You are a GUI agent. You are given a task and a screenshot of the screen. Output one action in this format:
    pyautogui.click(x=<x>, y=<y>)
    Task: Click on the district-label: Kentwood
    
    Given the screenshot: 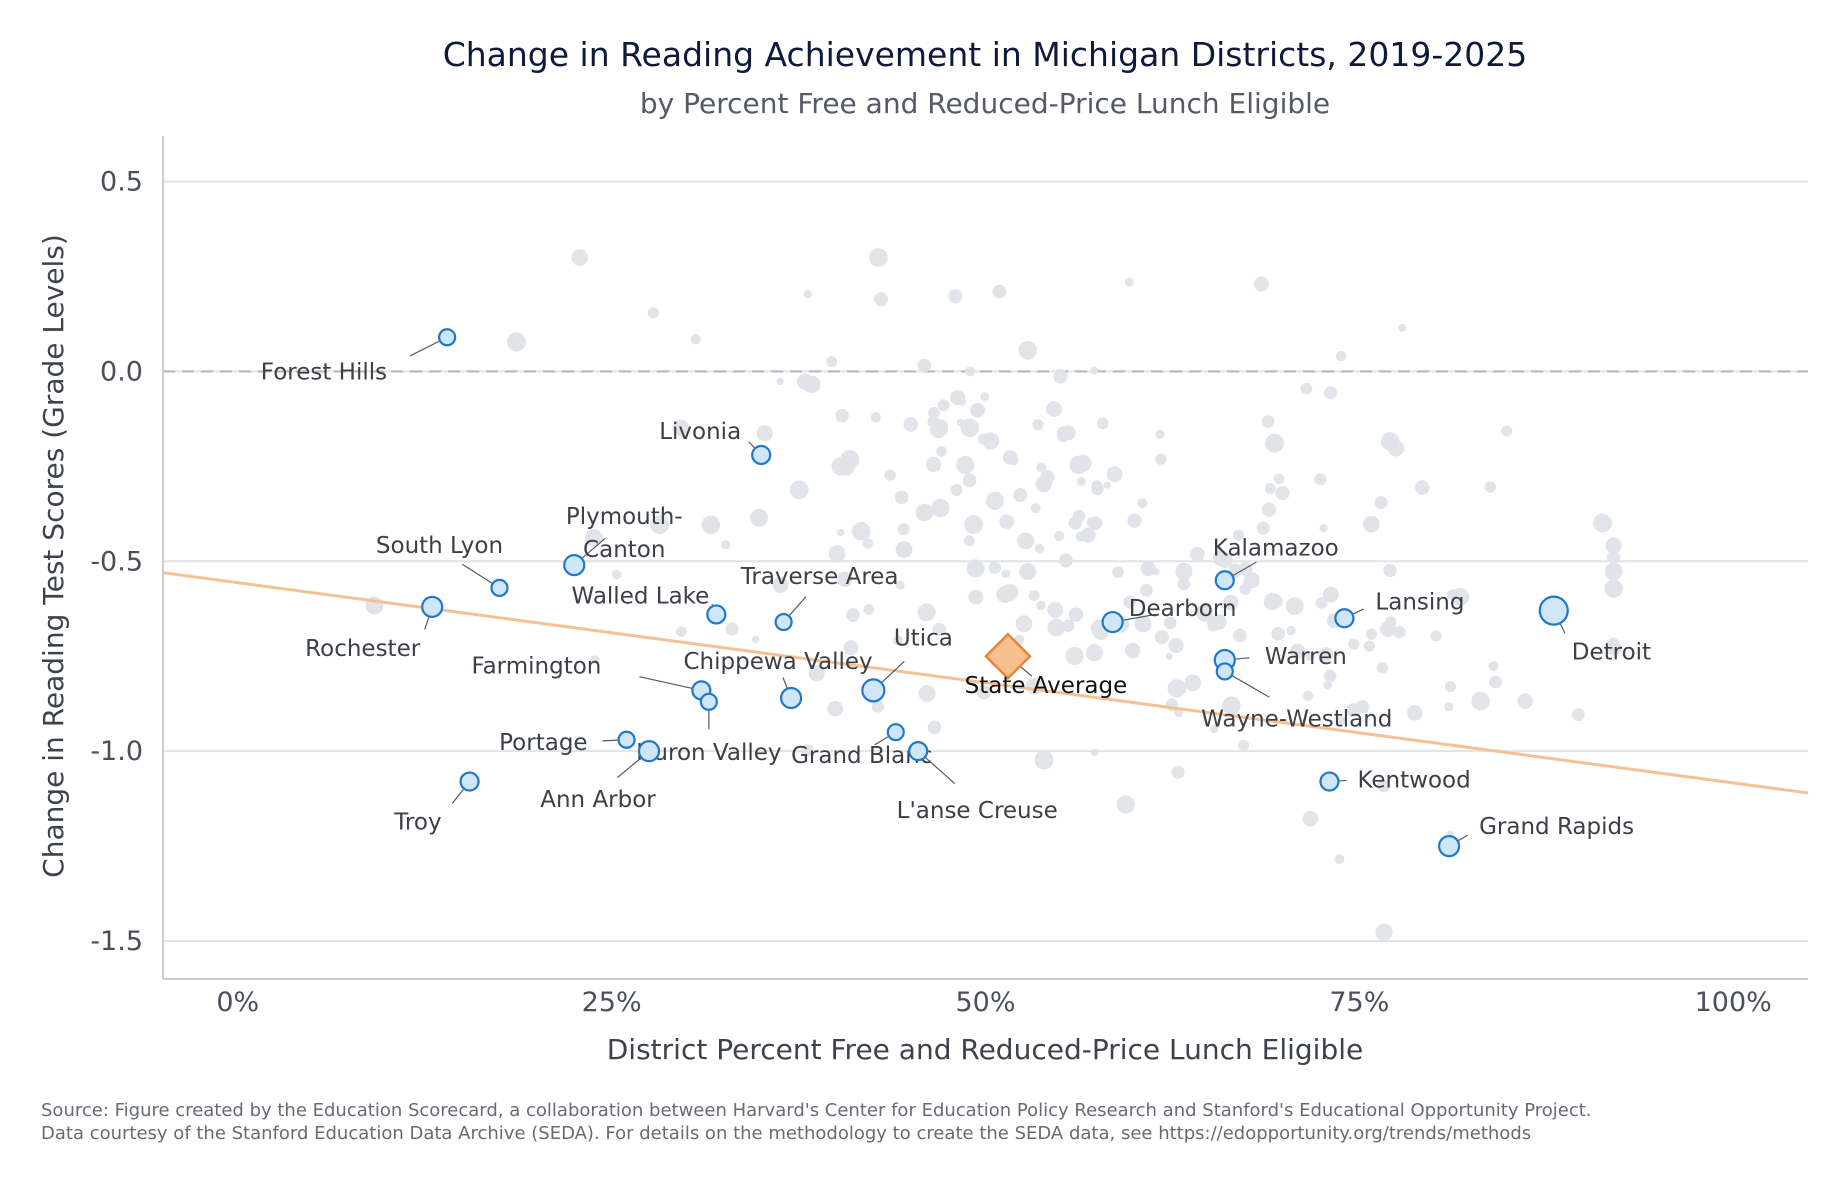 What is the action you would take?
    pyautogui.click(x=1413, y=781)
    